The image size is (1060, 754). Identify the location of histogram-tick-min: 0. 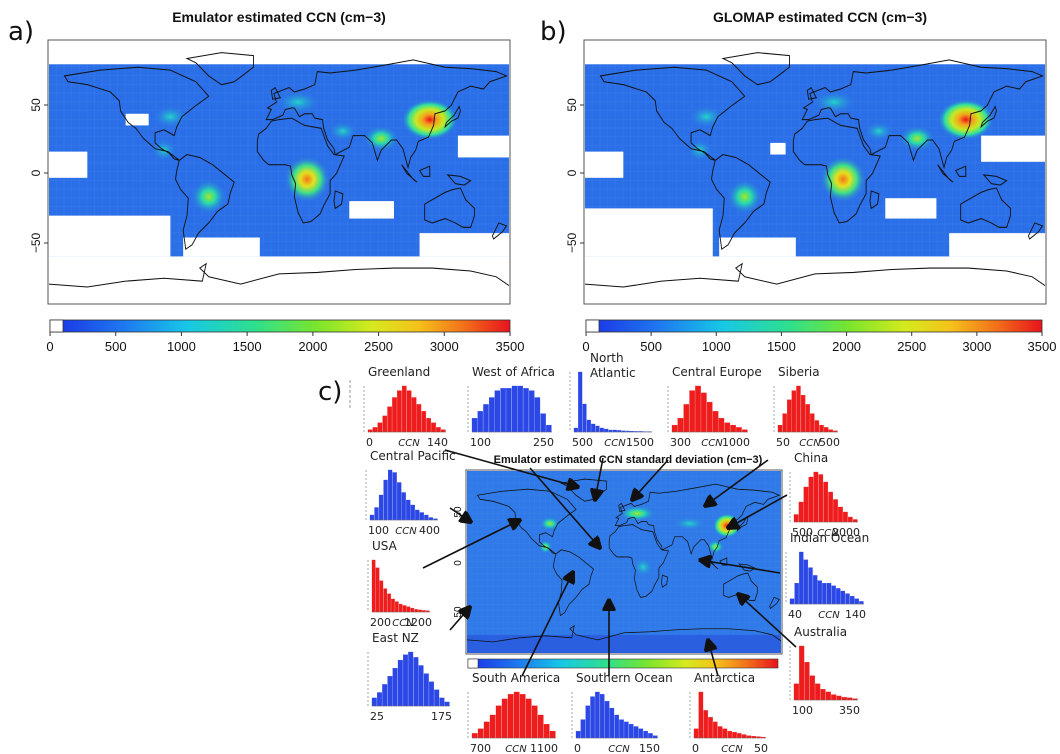
(369, 442).